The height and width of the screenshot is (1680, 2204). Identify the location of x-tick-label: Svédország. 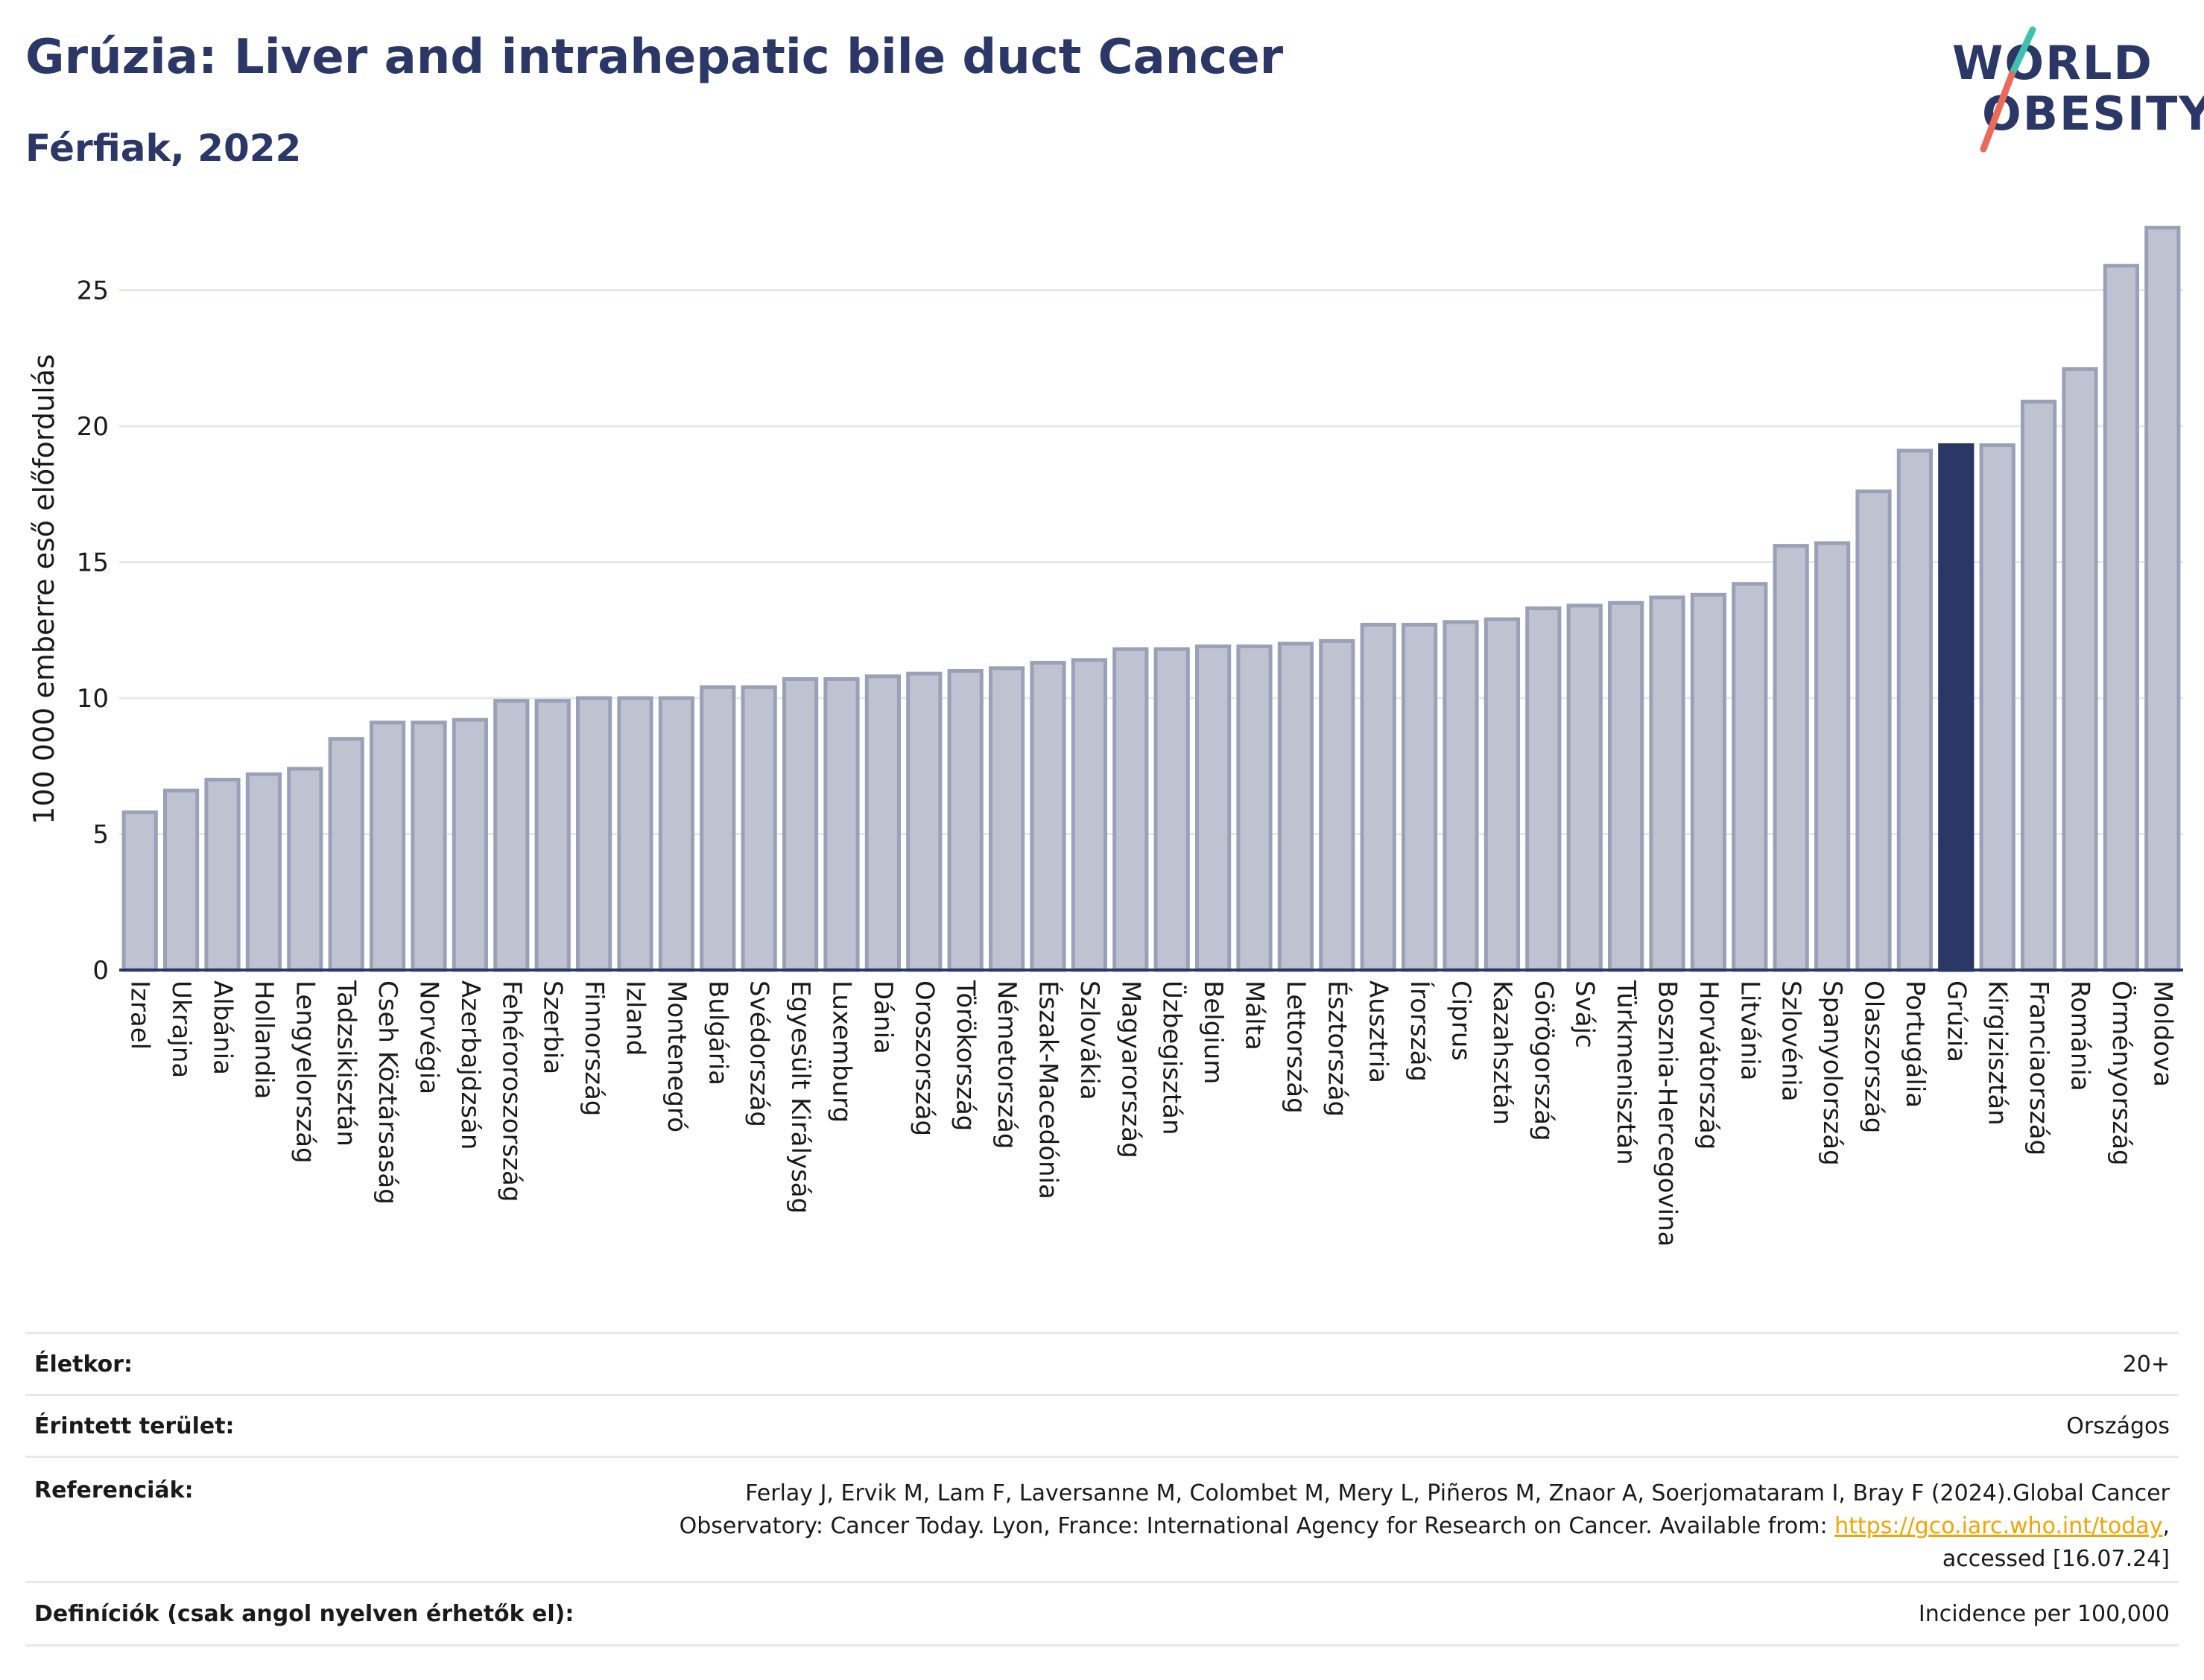
(759, 1053).